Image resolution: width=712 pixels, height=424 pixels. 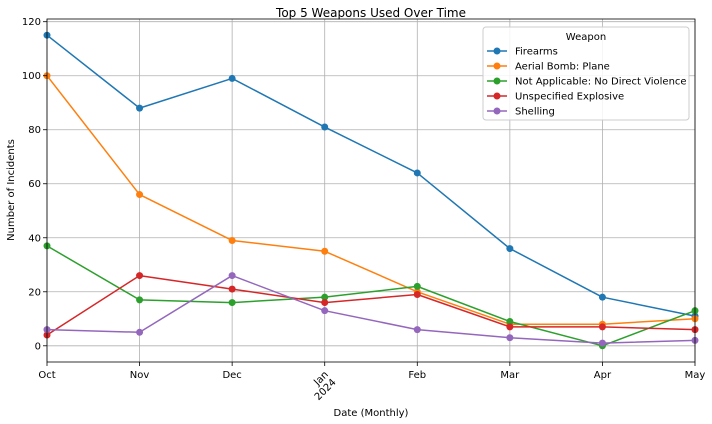 I want to click on x-axis-title: Date (Monthly), so click(x=371, y=413).